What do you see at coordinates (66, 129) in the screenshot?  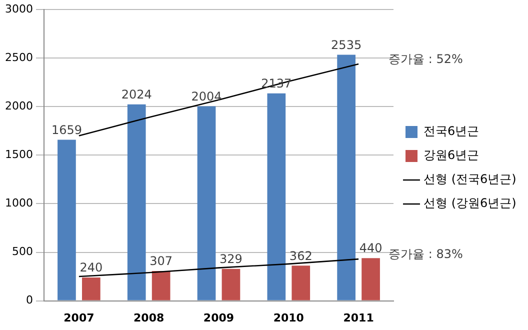 I see `data-label: 1659` at bounding box center [66, 129].